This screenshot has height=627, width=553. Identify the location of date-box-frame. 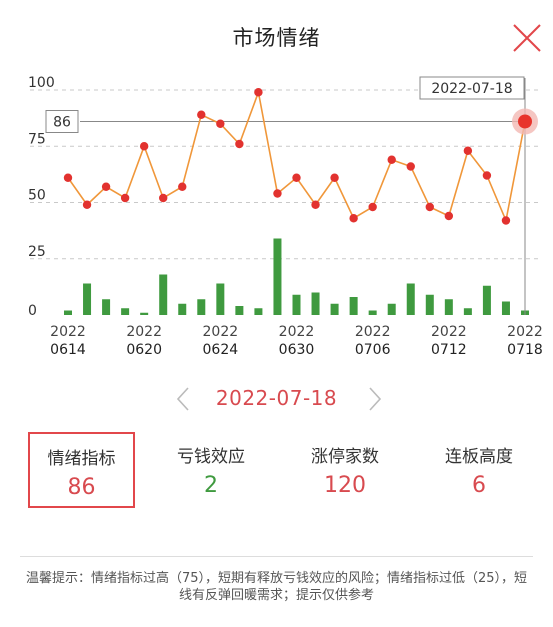
(472, 88).